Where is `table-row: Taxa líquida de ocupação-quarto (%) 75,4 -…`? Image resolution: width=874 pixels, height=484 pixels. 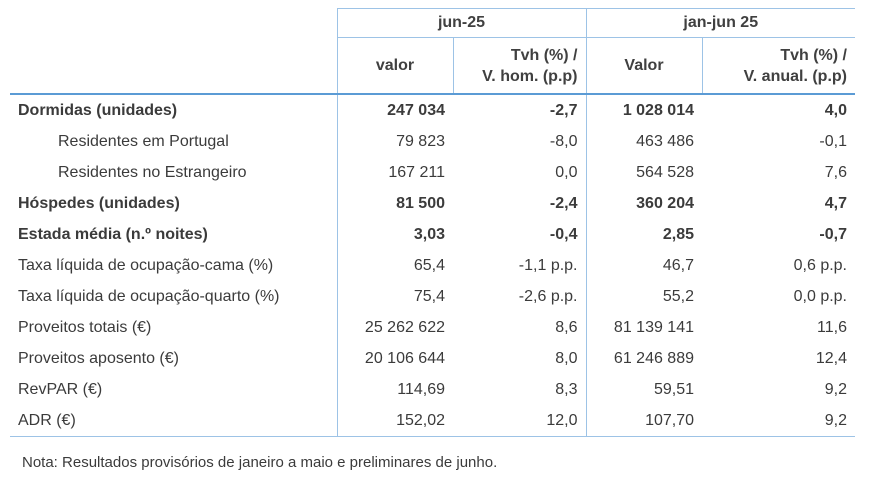 table-row: Taxa líquida de ocupação-quarto (%) 75,4 -… is located at coordinates (432, 296).